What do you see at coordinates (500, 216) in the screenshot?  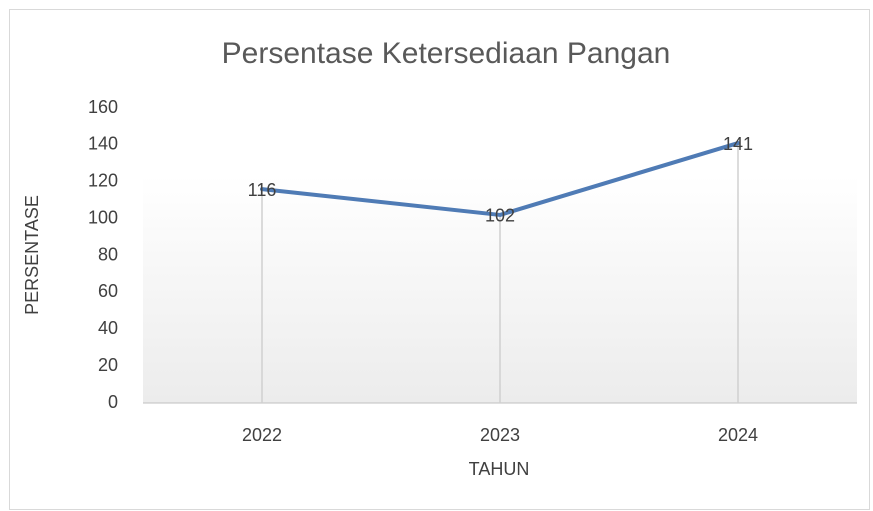 I see `data-label: 102` at bounding box center [500, 216].